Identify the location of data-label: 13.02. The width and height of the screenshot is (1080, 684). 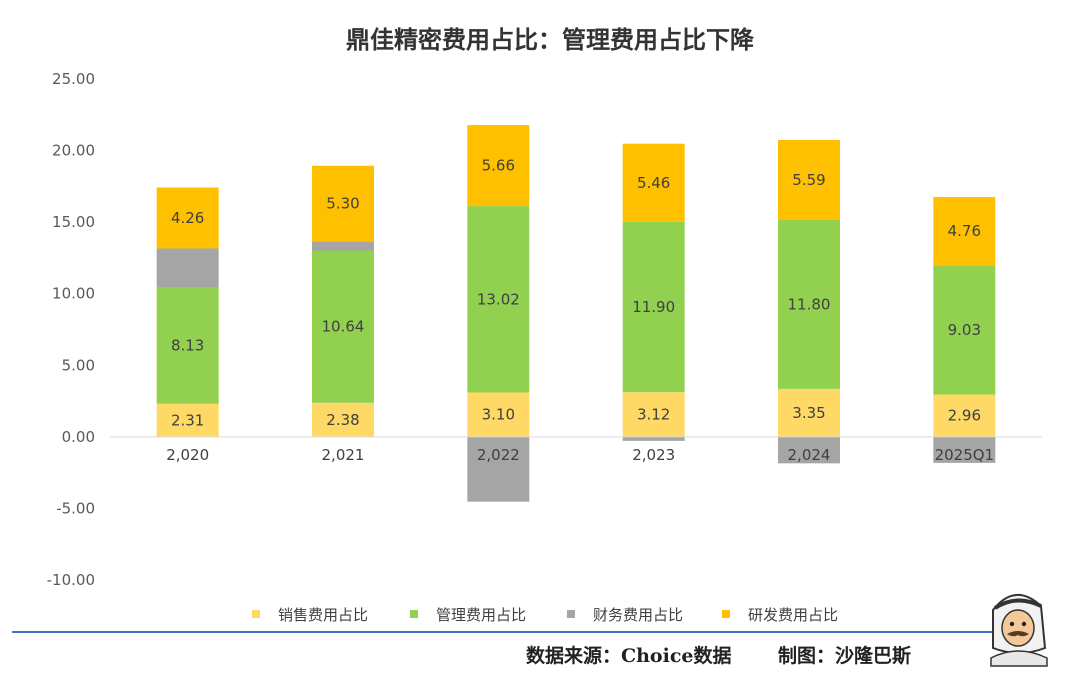
(498, 299).